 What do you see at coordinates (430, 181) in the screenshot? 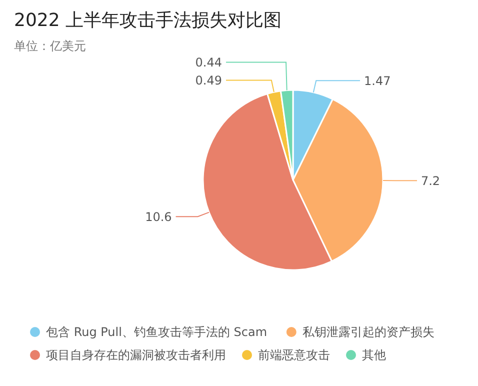
I see `data-label: 7.2` at bounding box center [430, 181].